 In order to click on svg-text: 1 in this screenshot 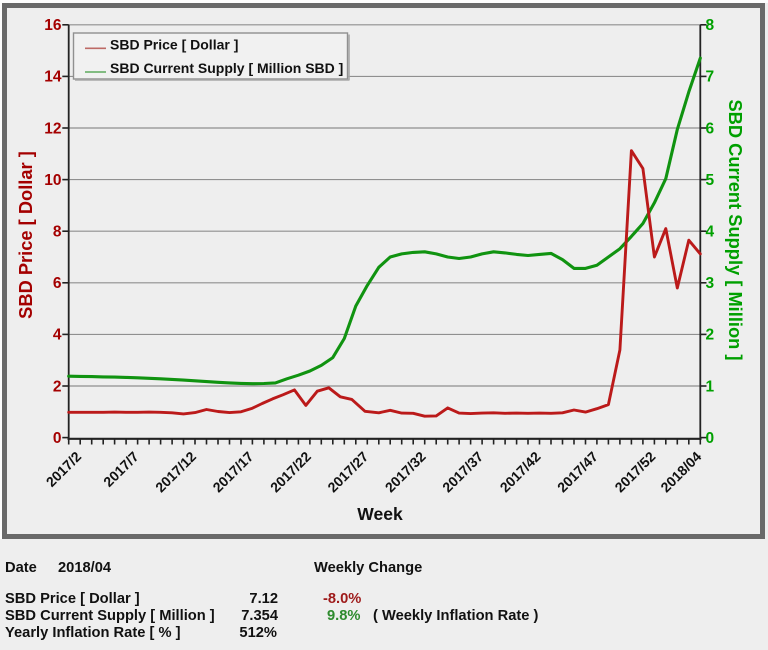, I will do `click(710, 386)`.